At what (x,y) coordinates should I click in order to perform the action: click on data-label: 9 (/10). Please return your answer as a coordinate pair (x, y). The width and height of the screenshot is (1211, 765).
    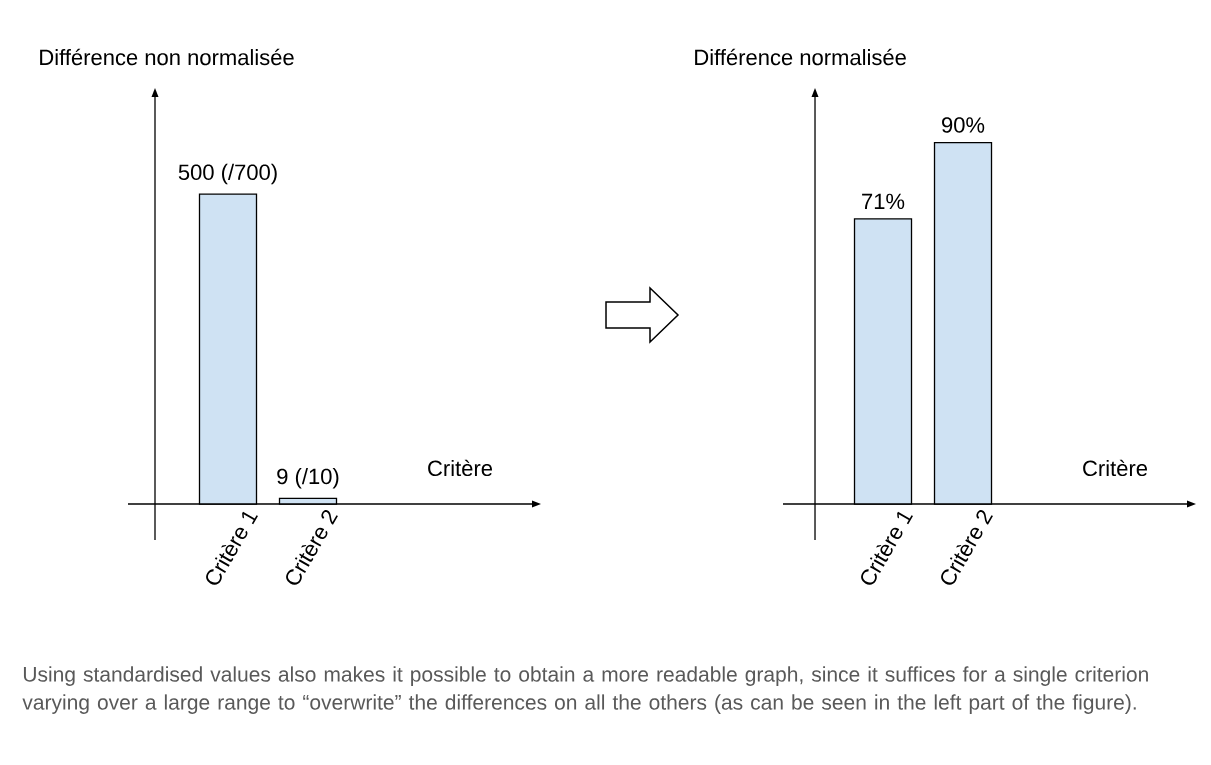
    Looking at the image, I should click on (308, 478).